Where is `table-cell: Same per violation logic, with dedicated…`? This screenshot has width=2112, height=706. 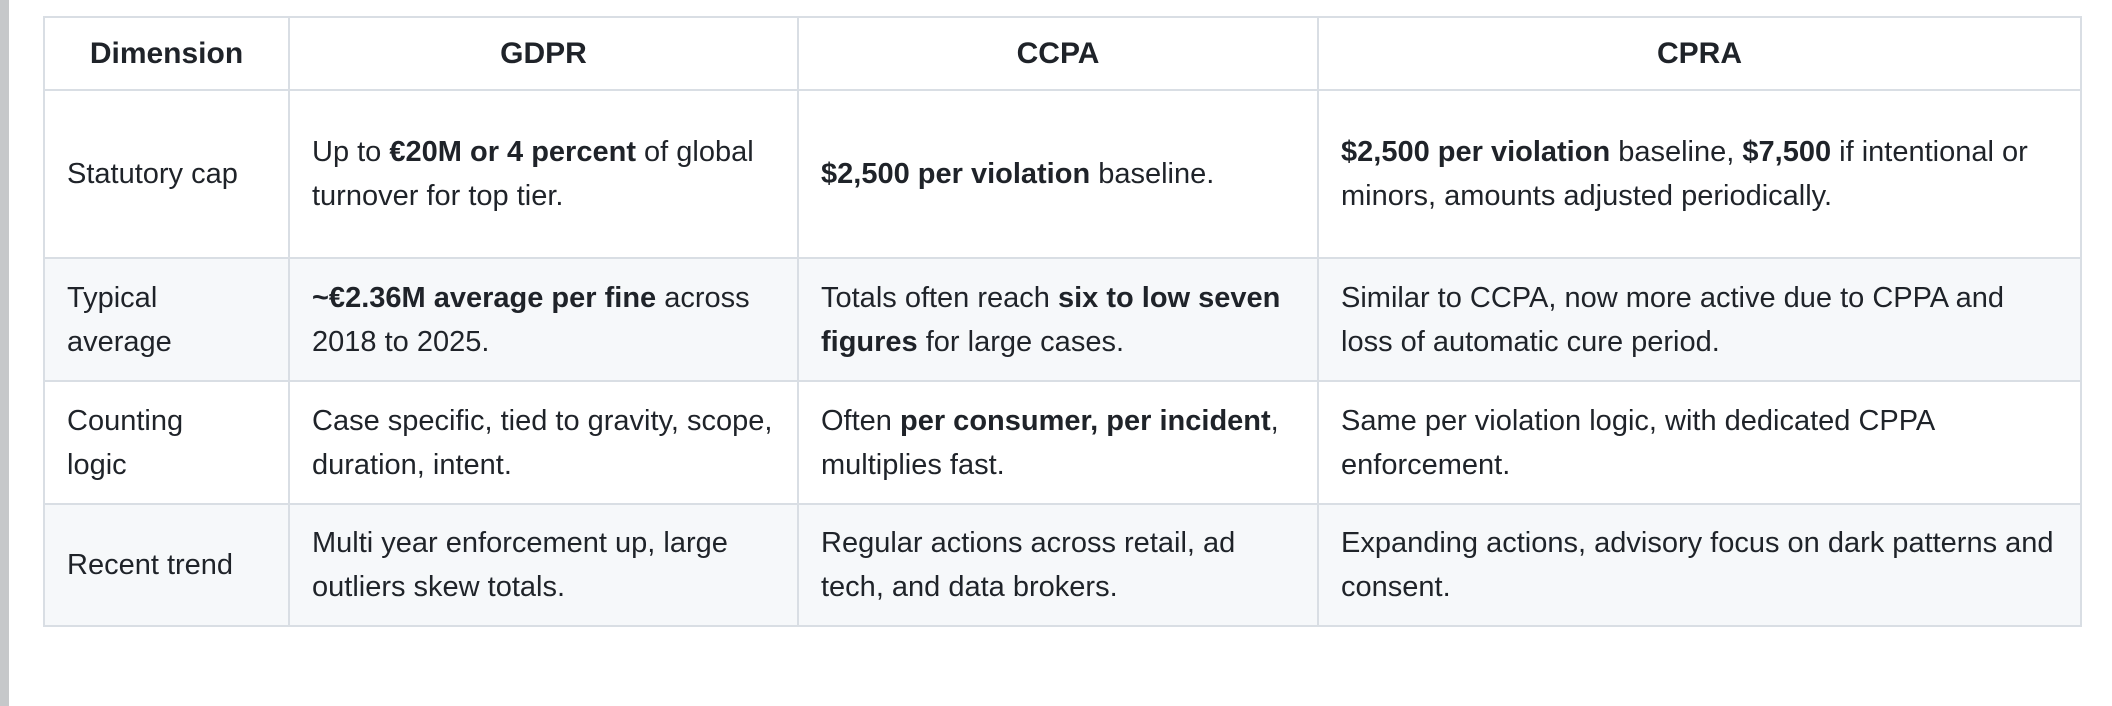 table-cell: Same per violation logic, with dedicated… is located at coordinates (1699, 442).